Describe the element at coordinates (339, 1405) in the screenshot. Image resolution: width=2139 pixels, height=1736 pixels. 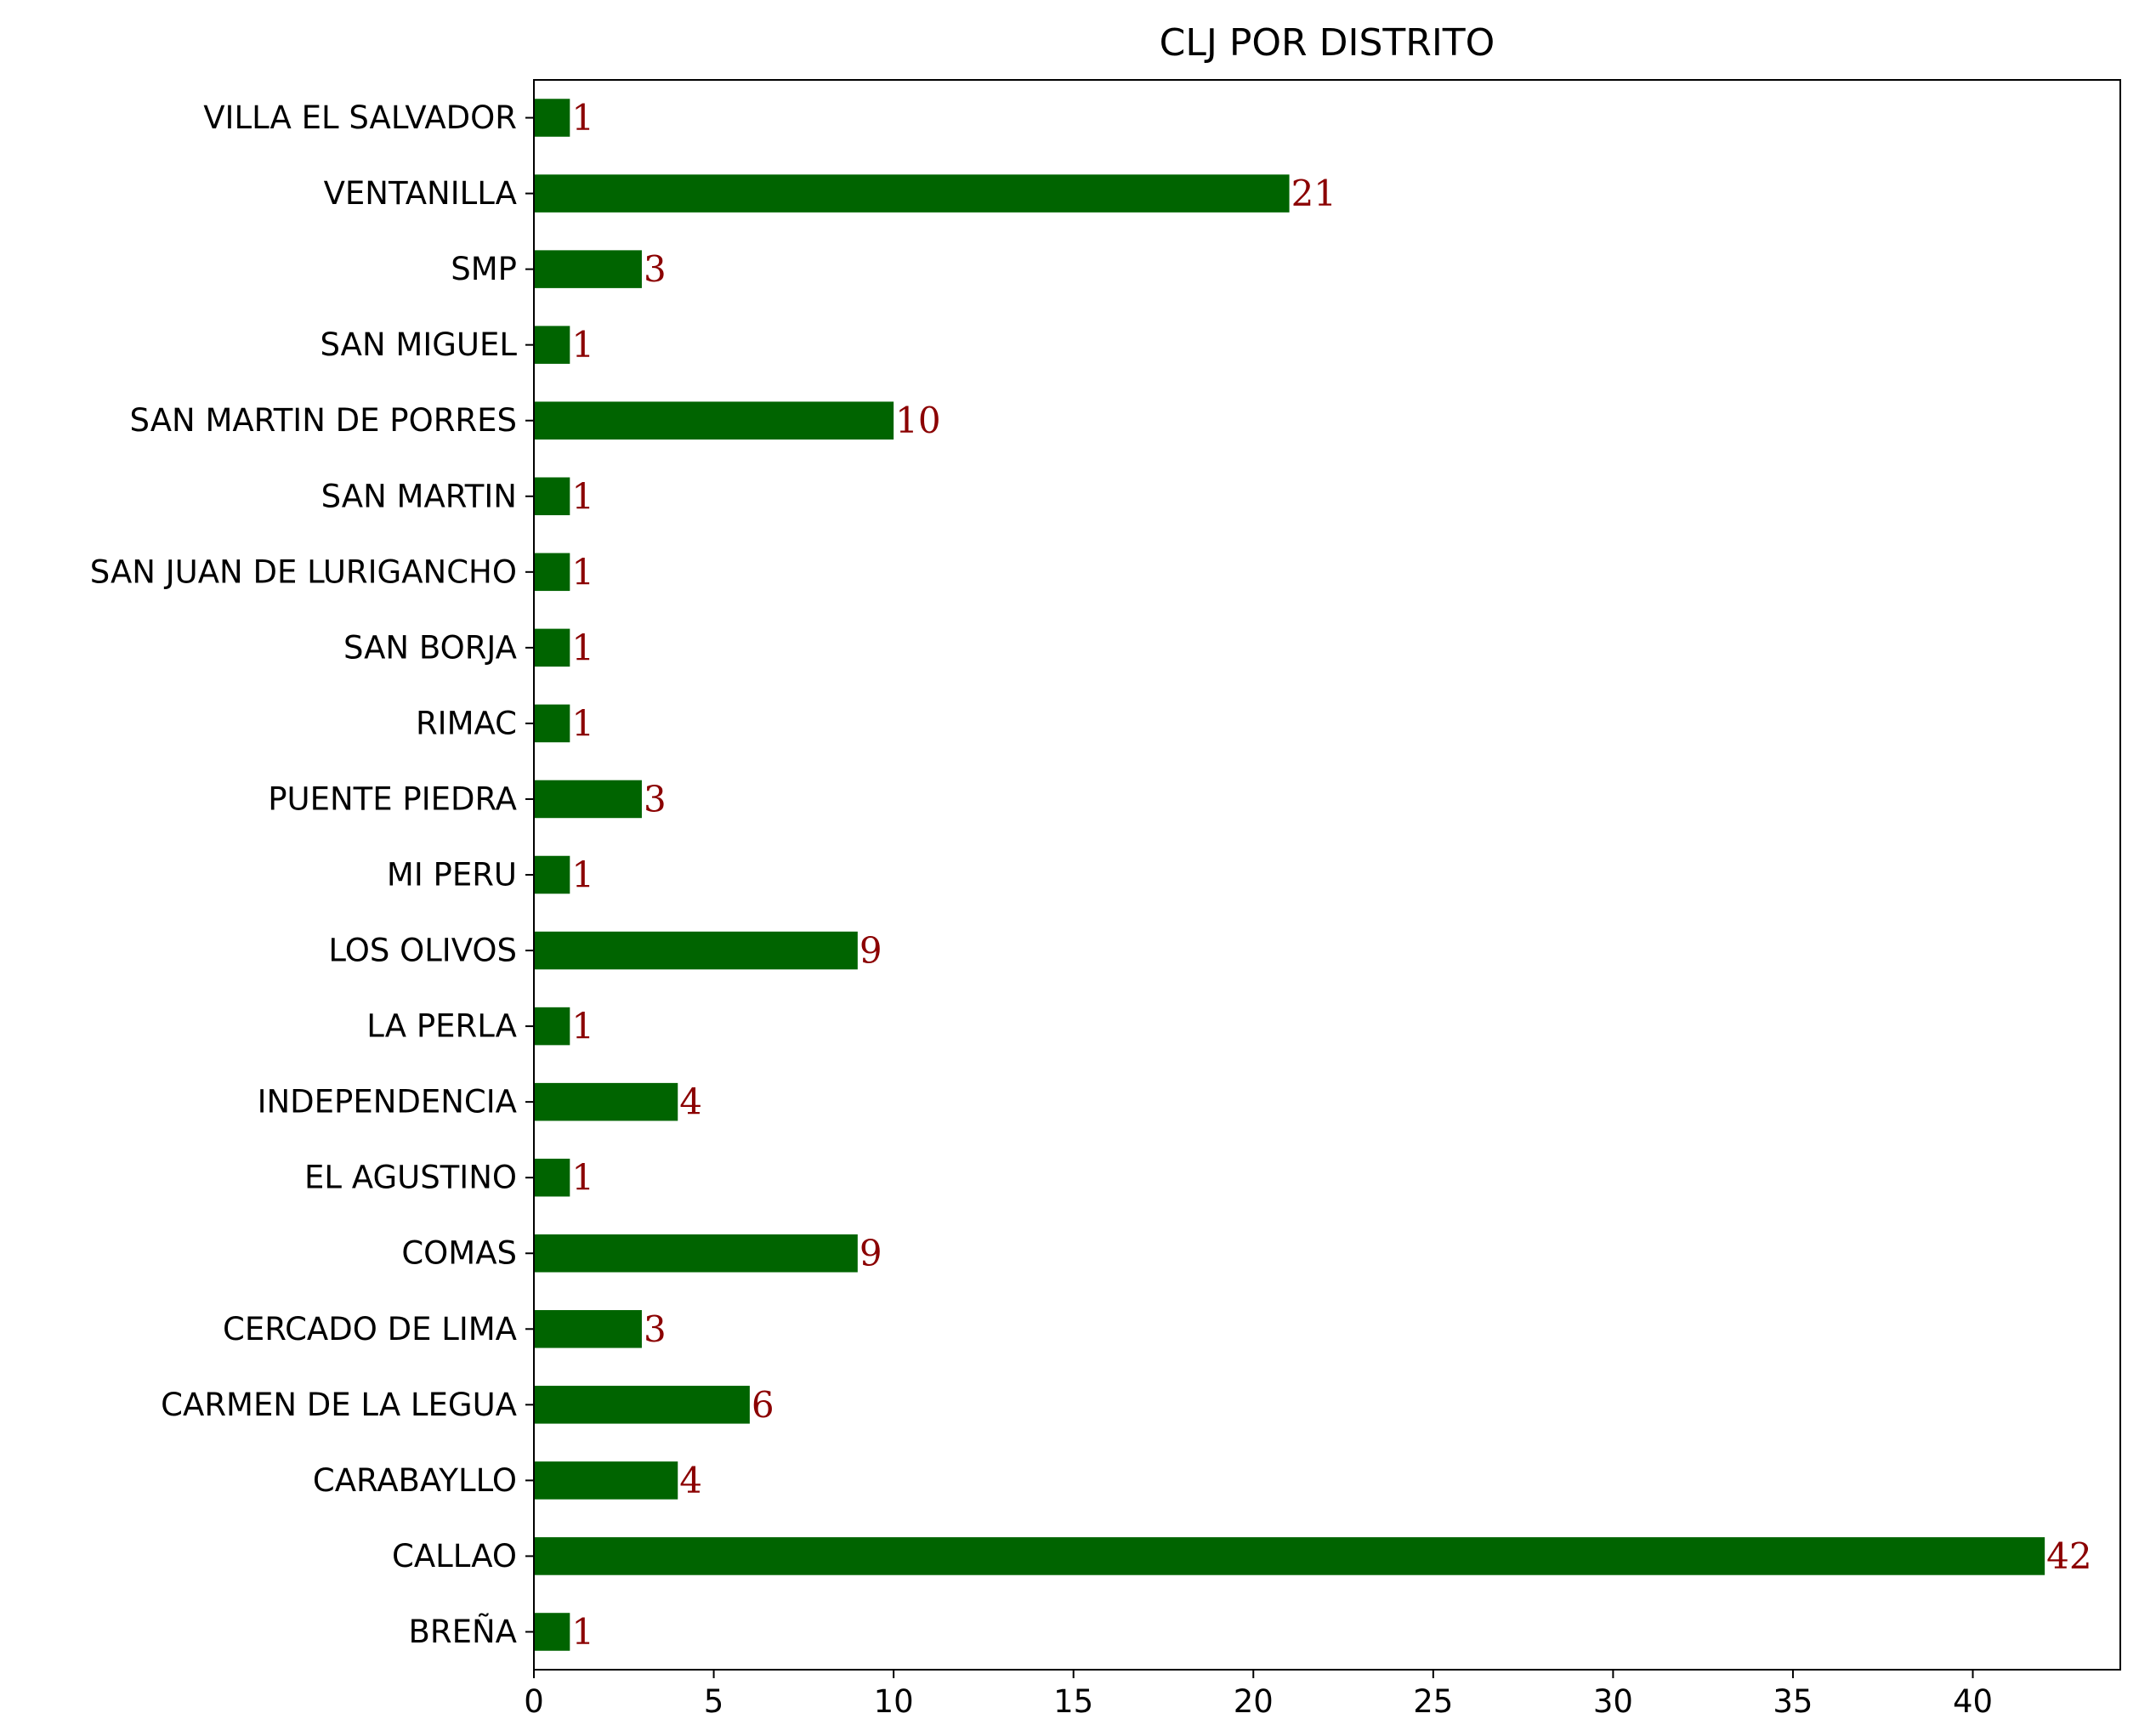
I see `y-tick-label: CARMEN DE LA LEGUA` at that location.